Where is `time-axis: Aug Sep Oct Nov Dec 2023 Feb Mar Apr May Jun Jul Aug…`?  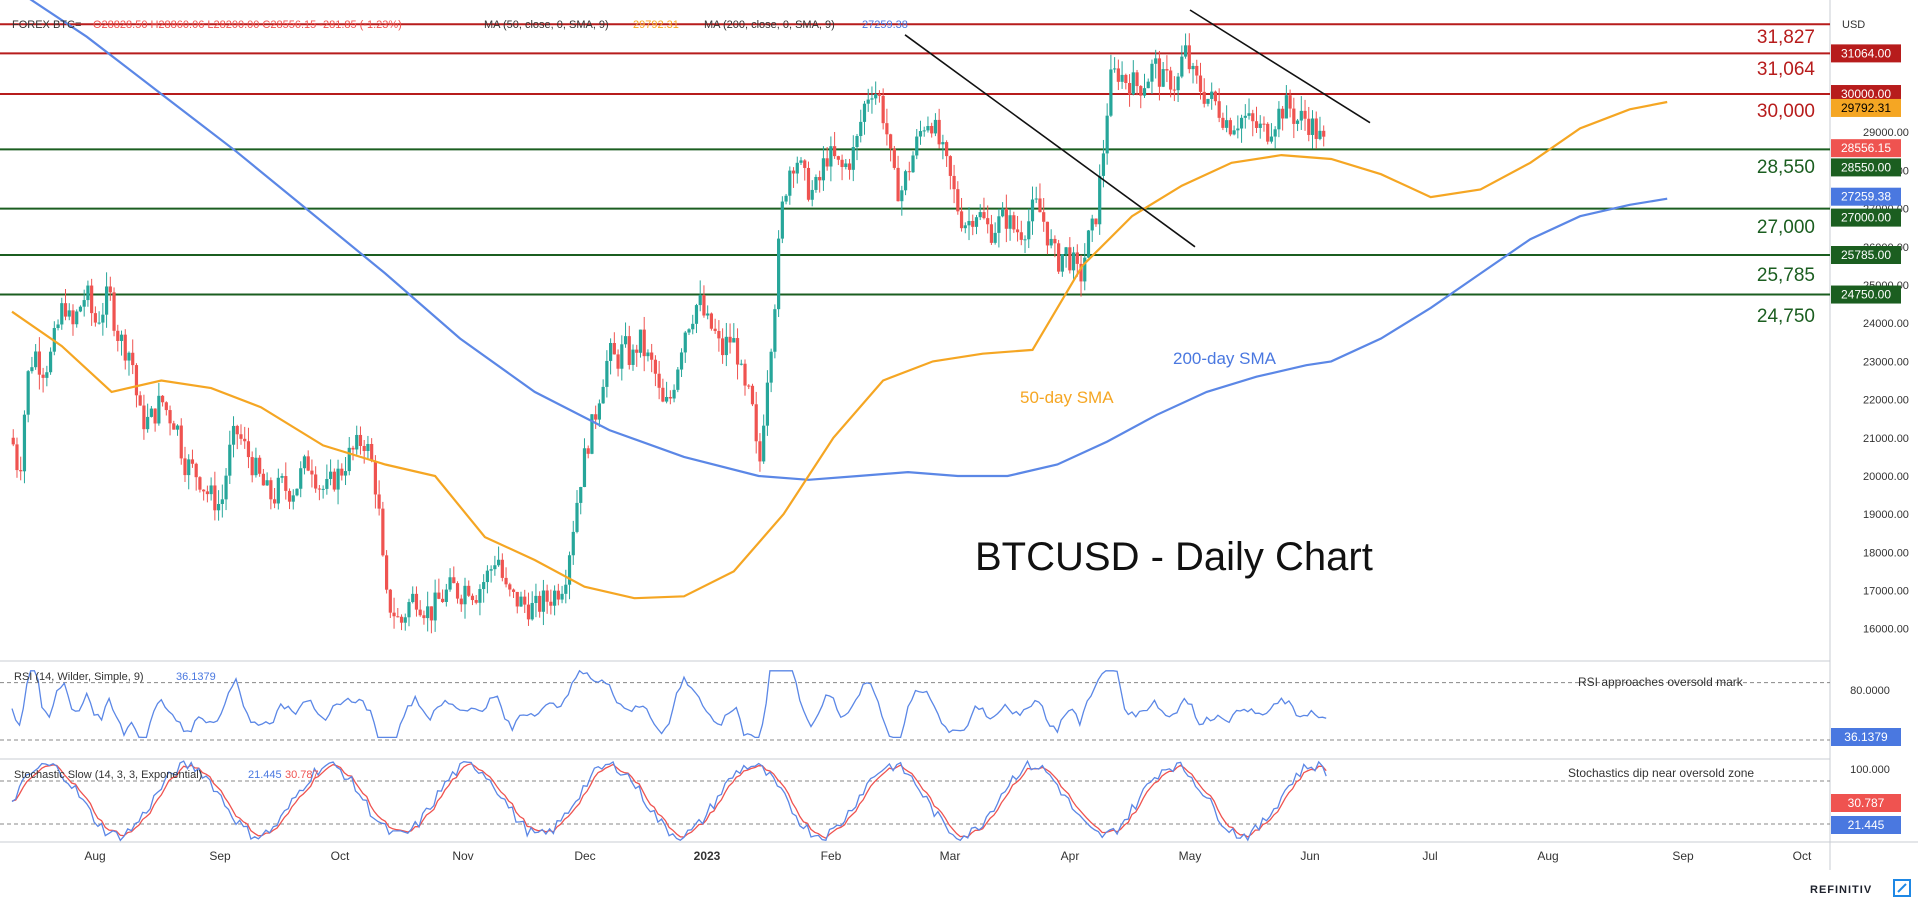
time-axis: Aug Sep Oct Nov Dec 2023 Feb Mar Apr May Jun Jul Aug… is located at coordinates (948, 856).